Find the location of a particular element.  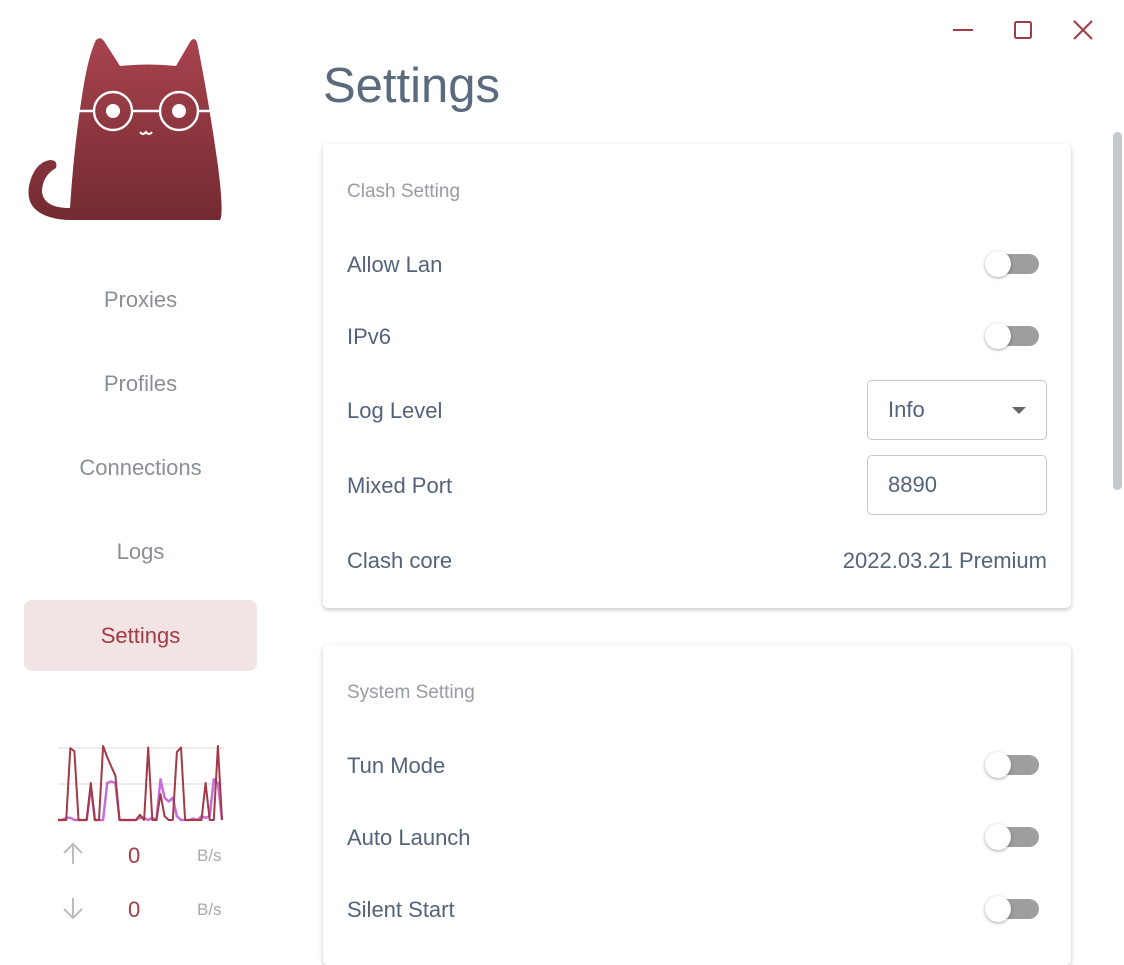

traffic-graph is located at coordinates (141, 783).